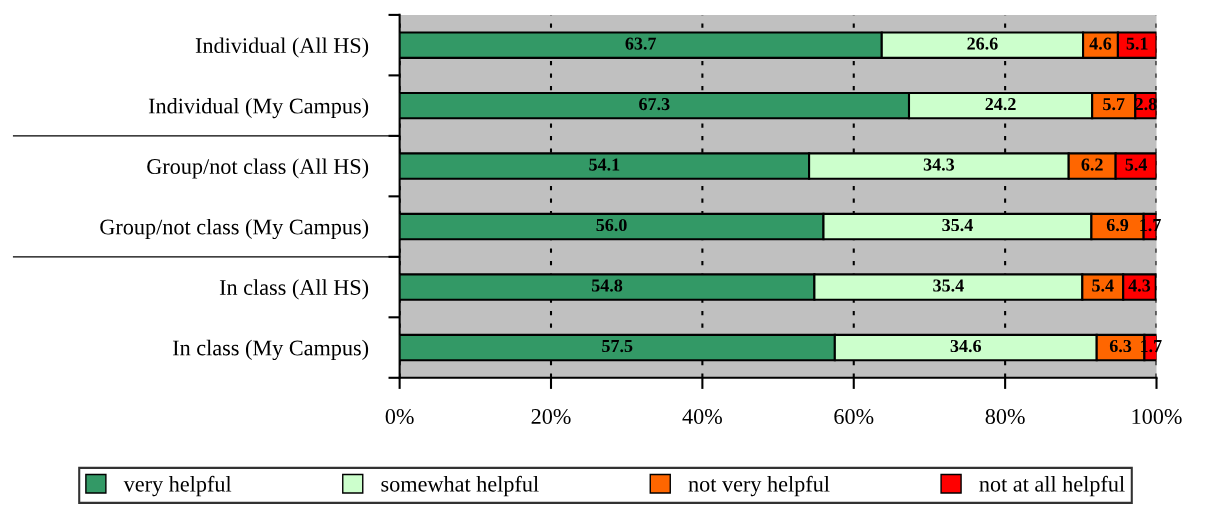  What do you see at coordinates (258, 108) in the screenshot?
I see `y-tick-label: Individual (My Campus)` at bounding box center [258, 108].